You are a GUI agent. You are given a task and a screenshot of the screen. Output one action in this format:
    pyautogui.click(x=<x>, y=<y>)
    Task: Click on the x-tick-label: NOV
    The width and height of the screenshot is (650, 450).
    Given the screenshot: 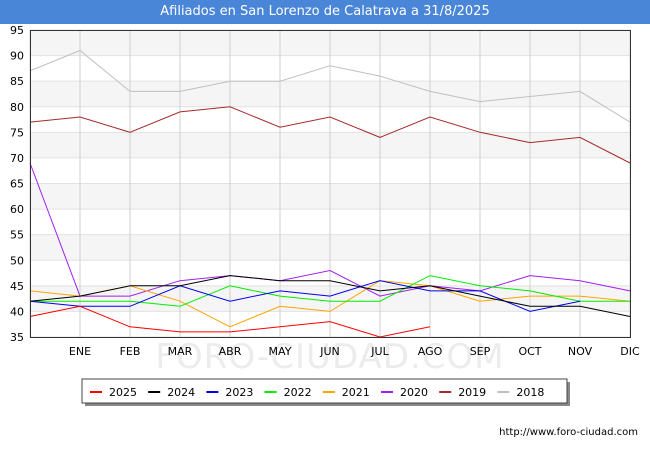 What is the action you would take?
    pyautogui.click(x=580, y=351)
    